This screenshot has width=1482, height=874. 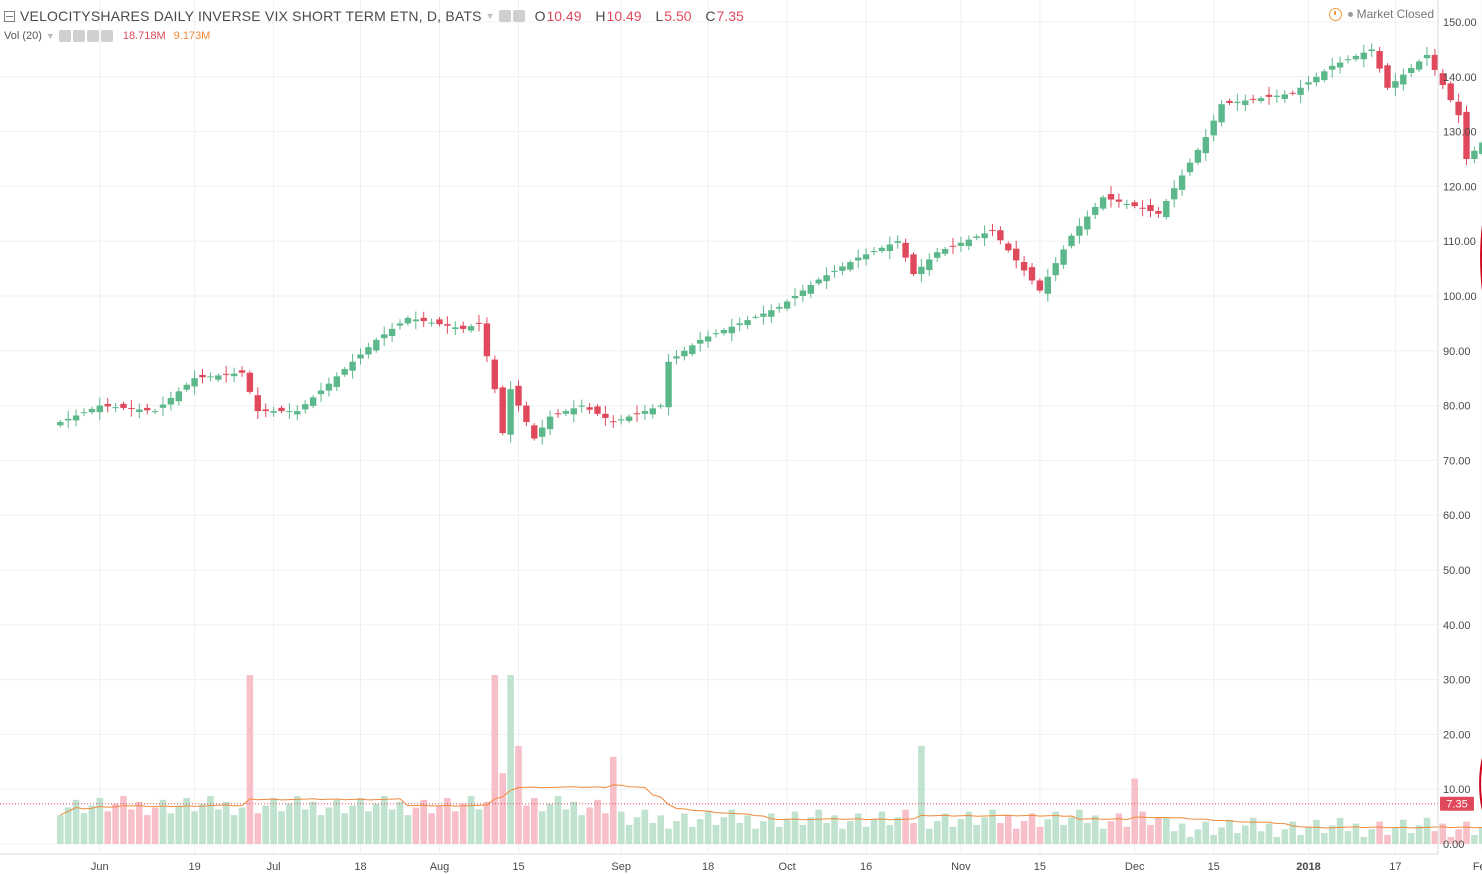 What do you see at coordinates (92, 36) in the screenshot?
I see `add-icon` at bounding box center [92, 36].